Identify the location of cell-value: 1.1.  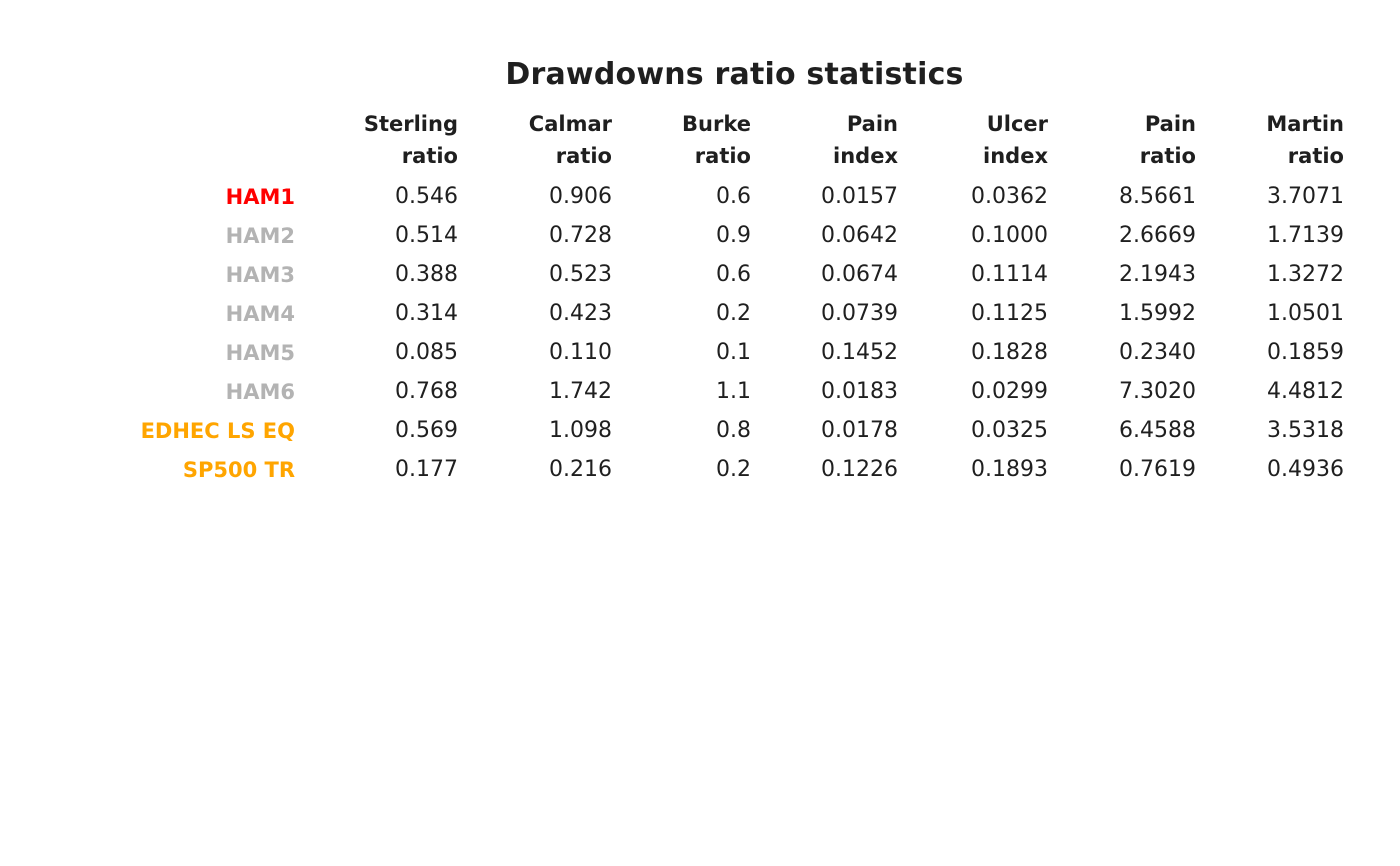
(733, 391).